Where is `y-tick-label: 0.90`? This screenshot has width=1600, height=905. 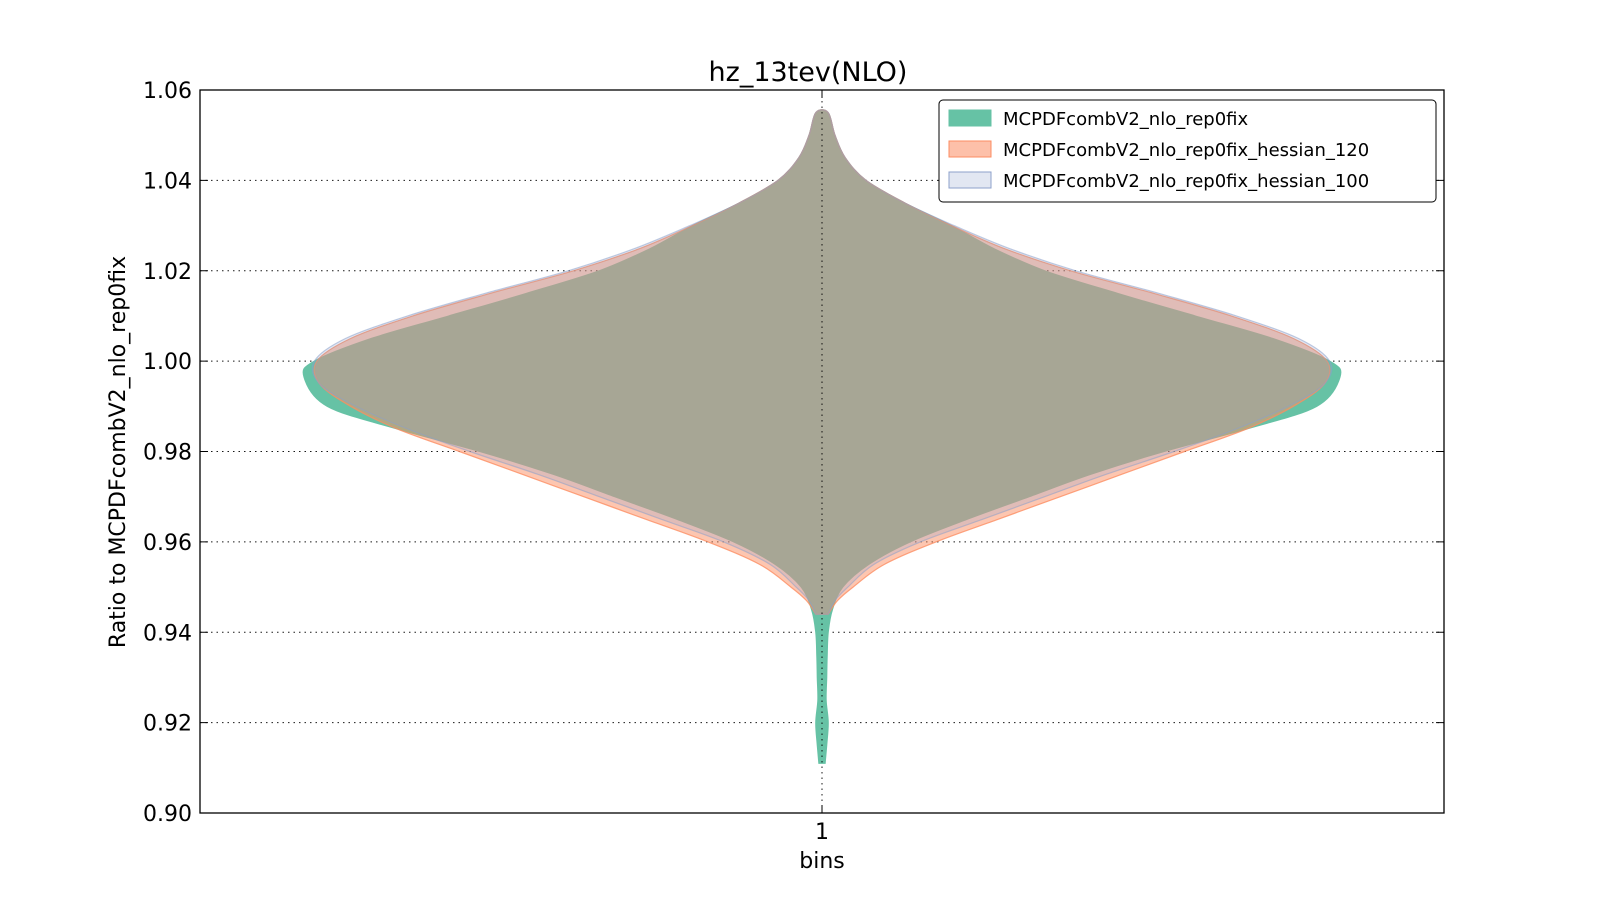 y-tick-label: 0.90 is located at coordinates (167, 814).